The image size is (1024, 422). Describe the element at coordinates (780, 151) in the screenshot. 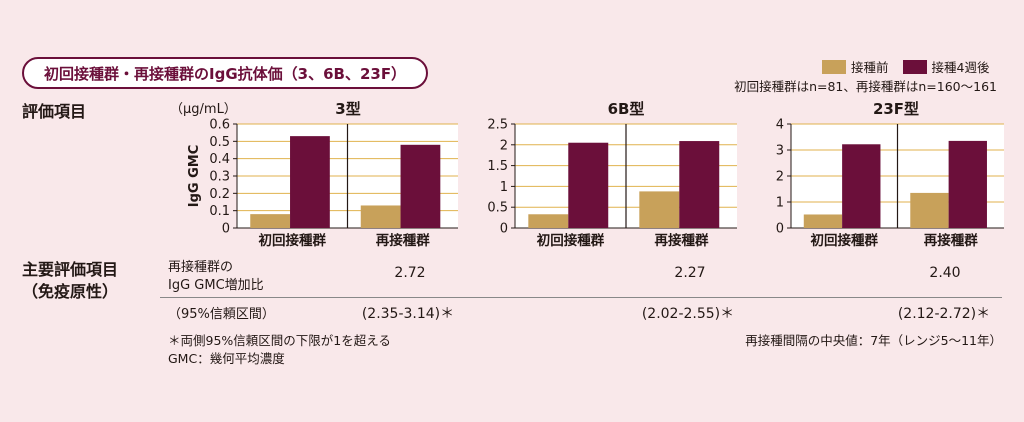

I see `y-tick-label: 3` at that location.